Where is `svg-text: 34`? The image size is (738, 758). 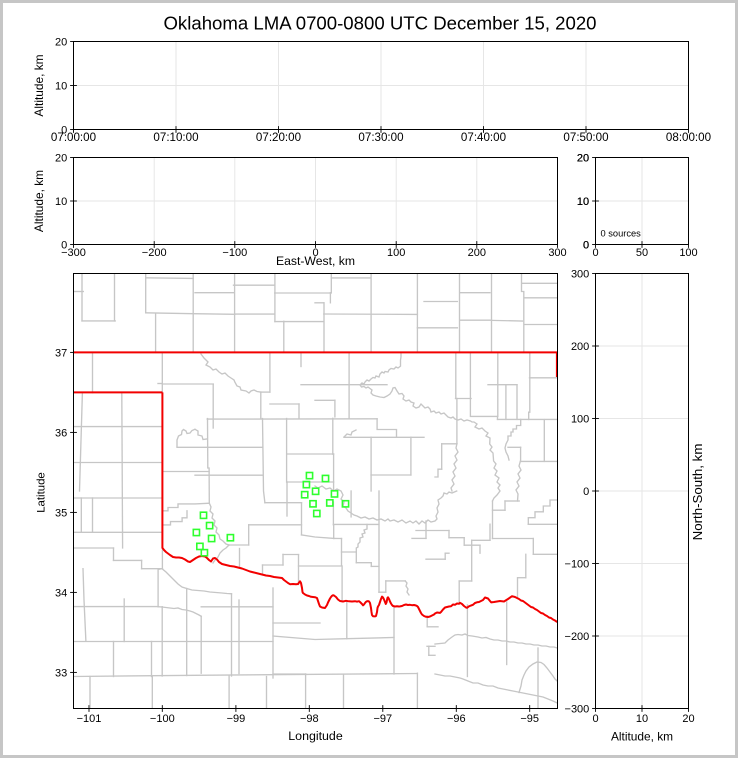
svg-text: 34 is located at coordinates (61, 593).